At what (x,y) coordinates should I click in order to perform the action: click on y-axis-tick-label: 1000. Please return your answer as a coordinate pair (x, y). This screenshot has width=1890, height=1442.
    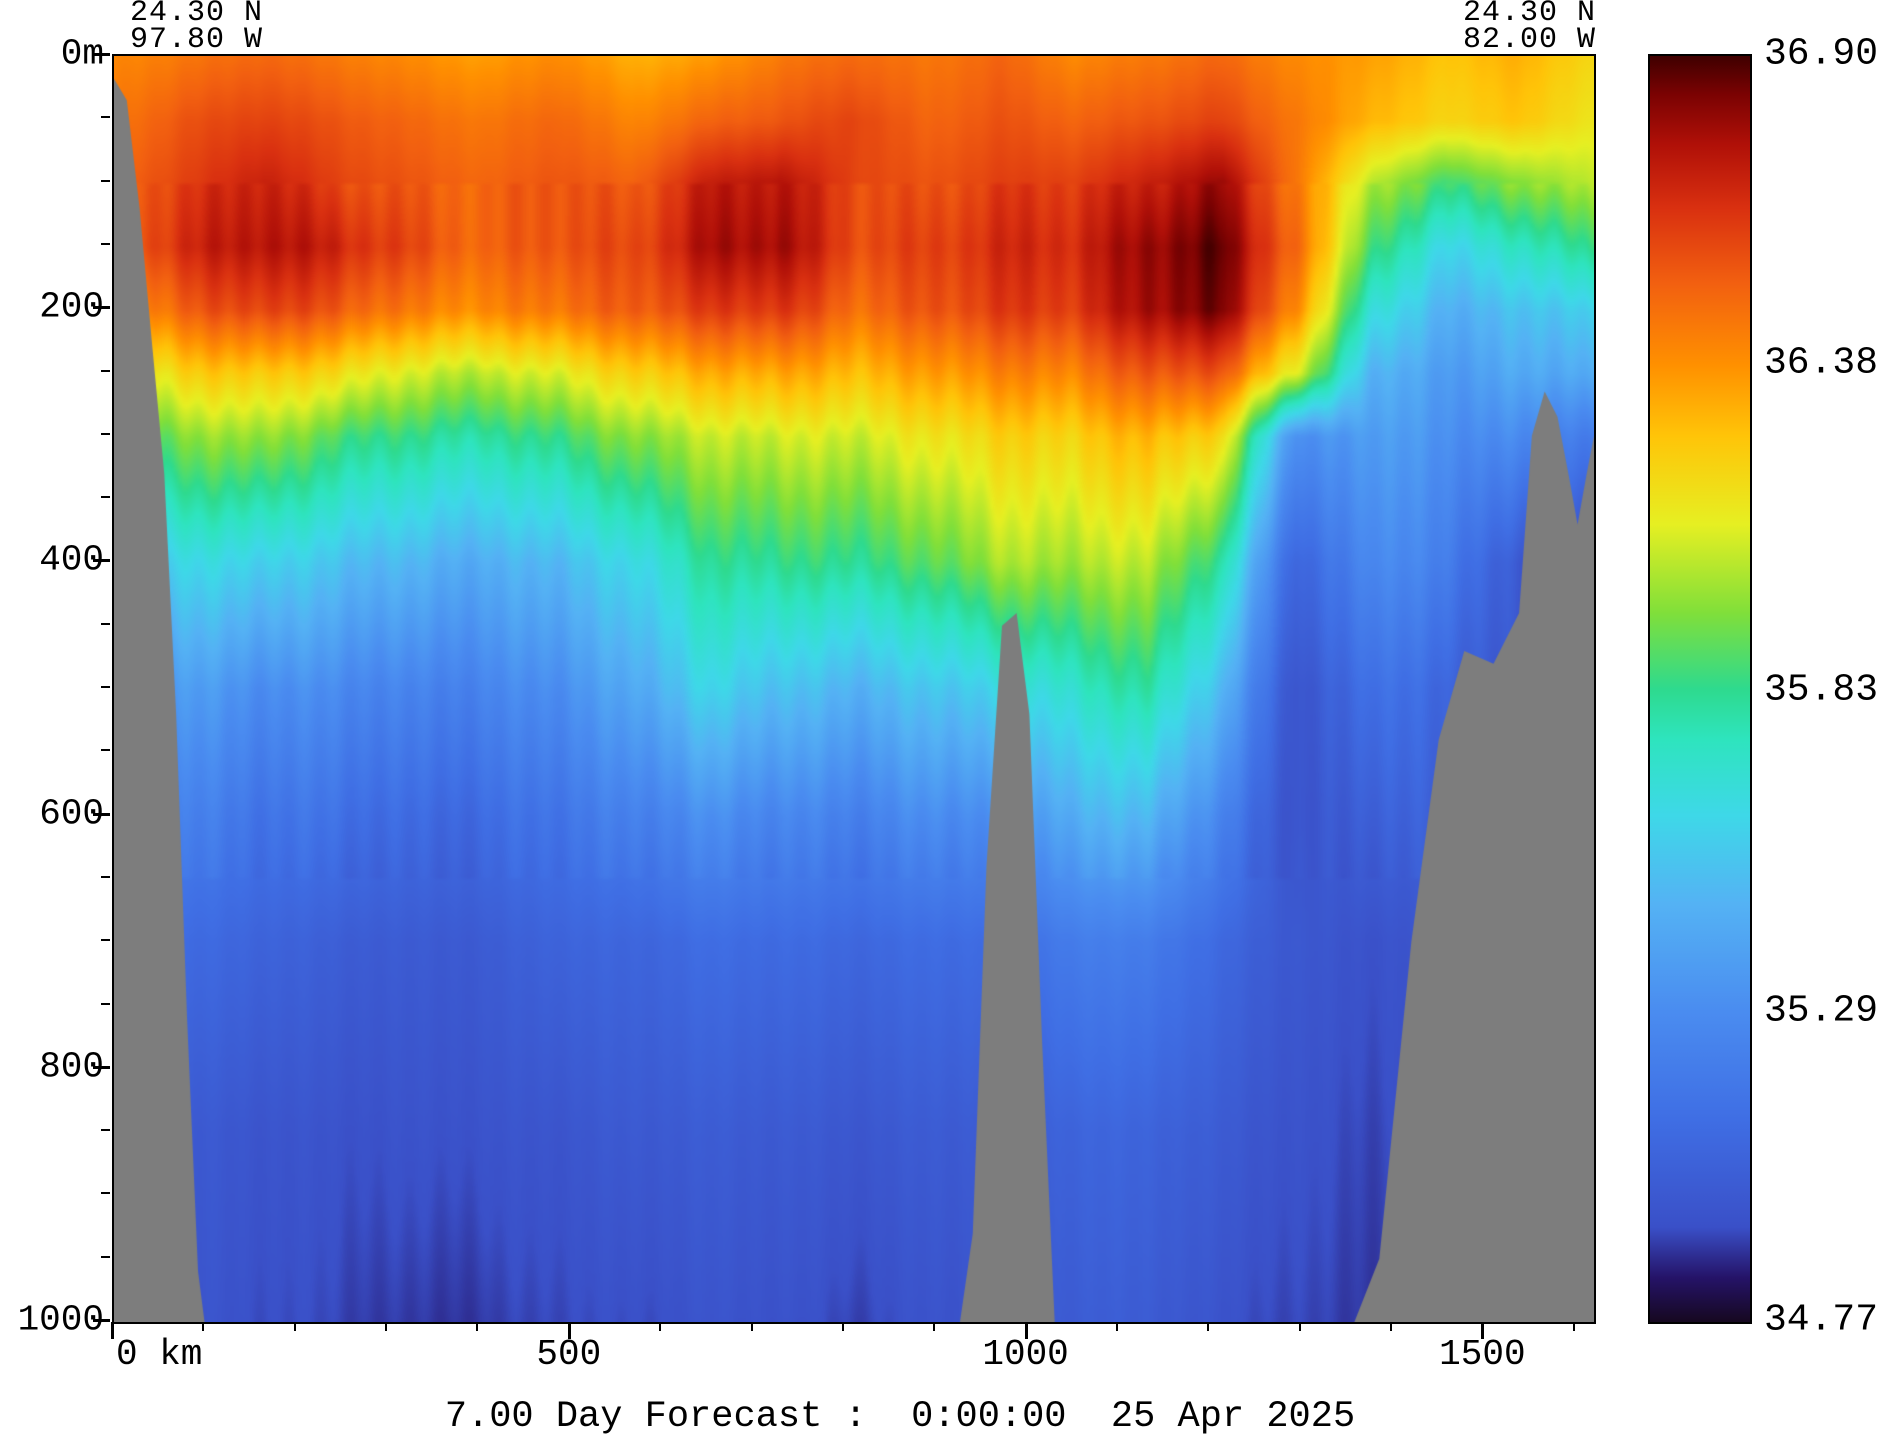
    Looking at the image, I should click on (60, 1320).